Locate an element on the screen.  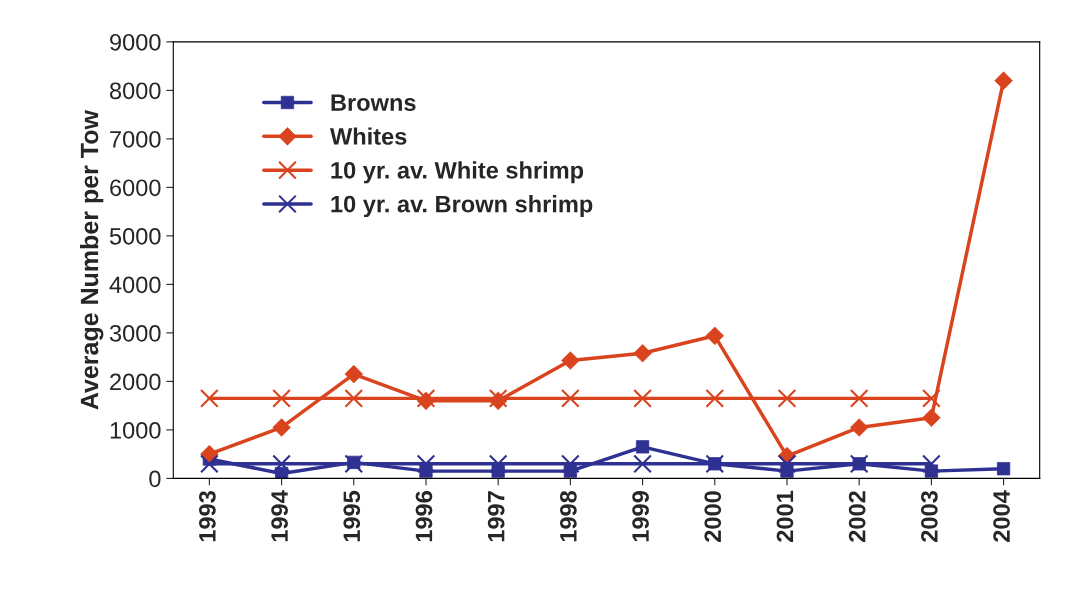
y-tick-label: 3000 is located at coordinates (135, 333).